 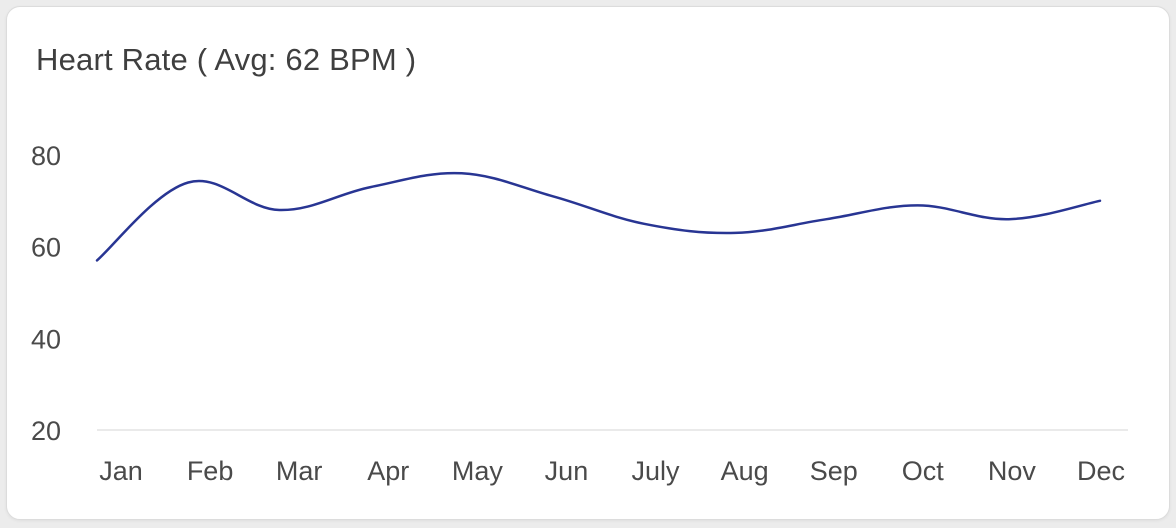 What do you see at coordinates (567, 471) in the screenshot?
I see `x-tick-label: Jun` at bounding box center [567, 471].